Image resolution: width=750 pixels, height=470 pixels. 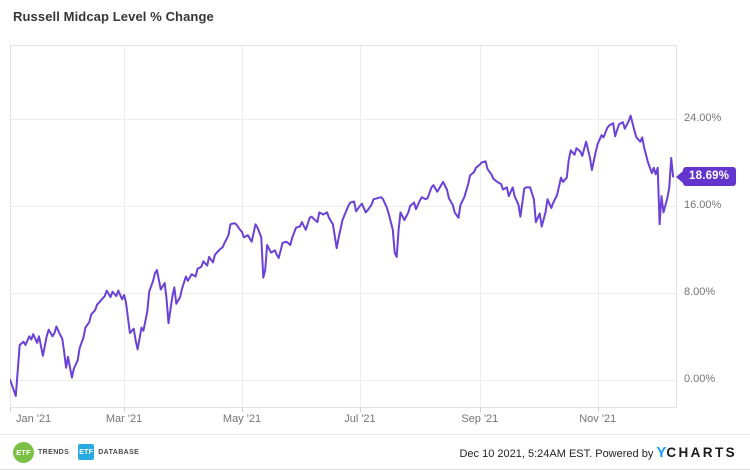 I want to click on x-axis-label: Jul '21, so click(x=360, y=419).